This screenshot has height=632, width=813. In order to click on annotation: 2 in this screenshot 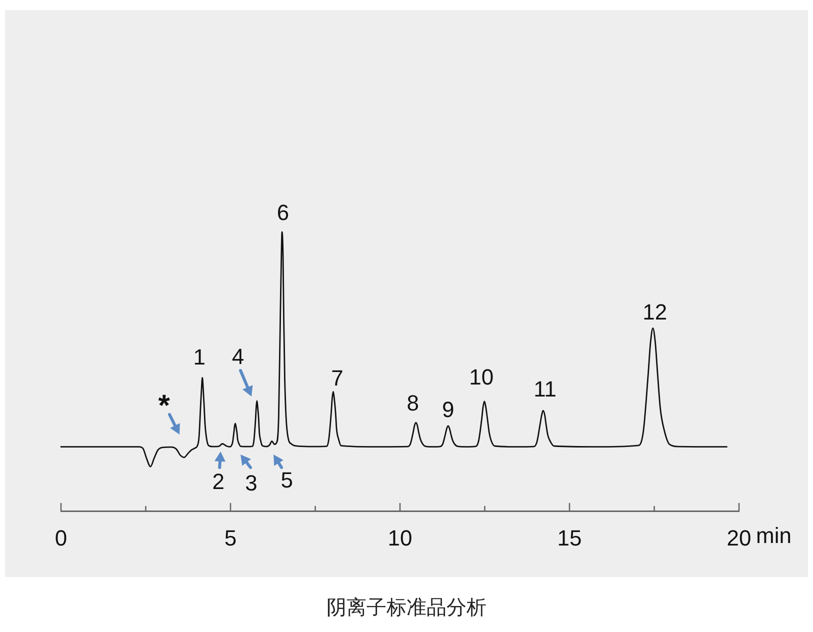, I will do `click(218, 481)`.